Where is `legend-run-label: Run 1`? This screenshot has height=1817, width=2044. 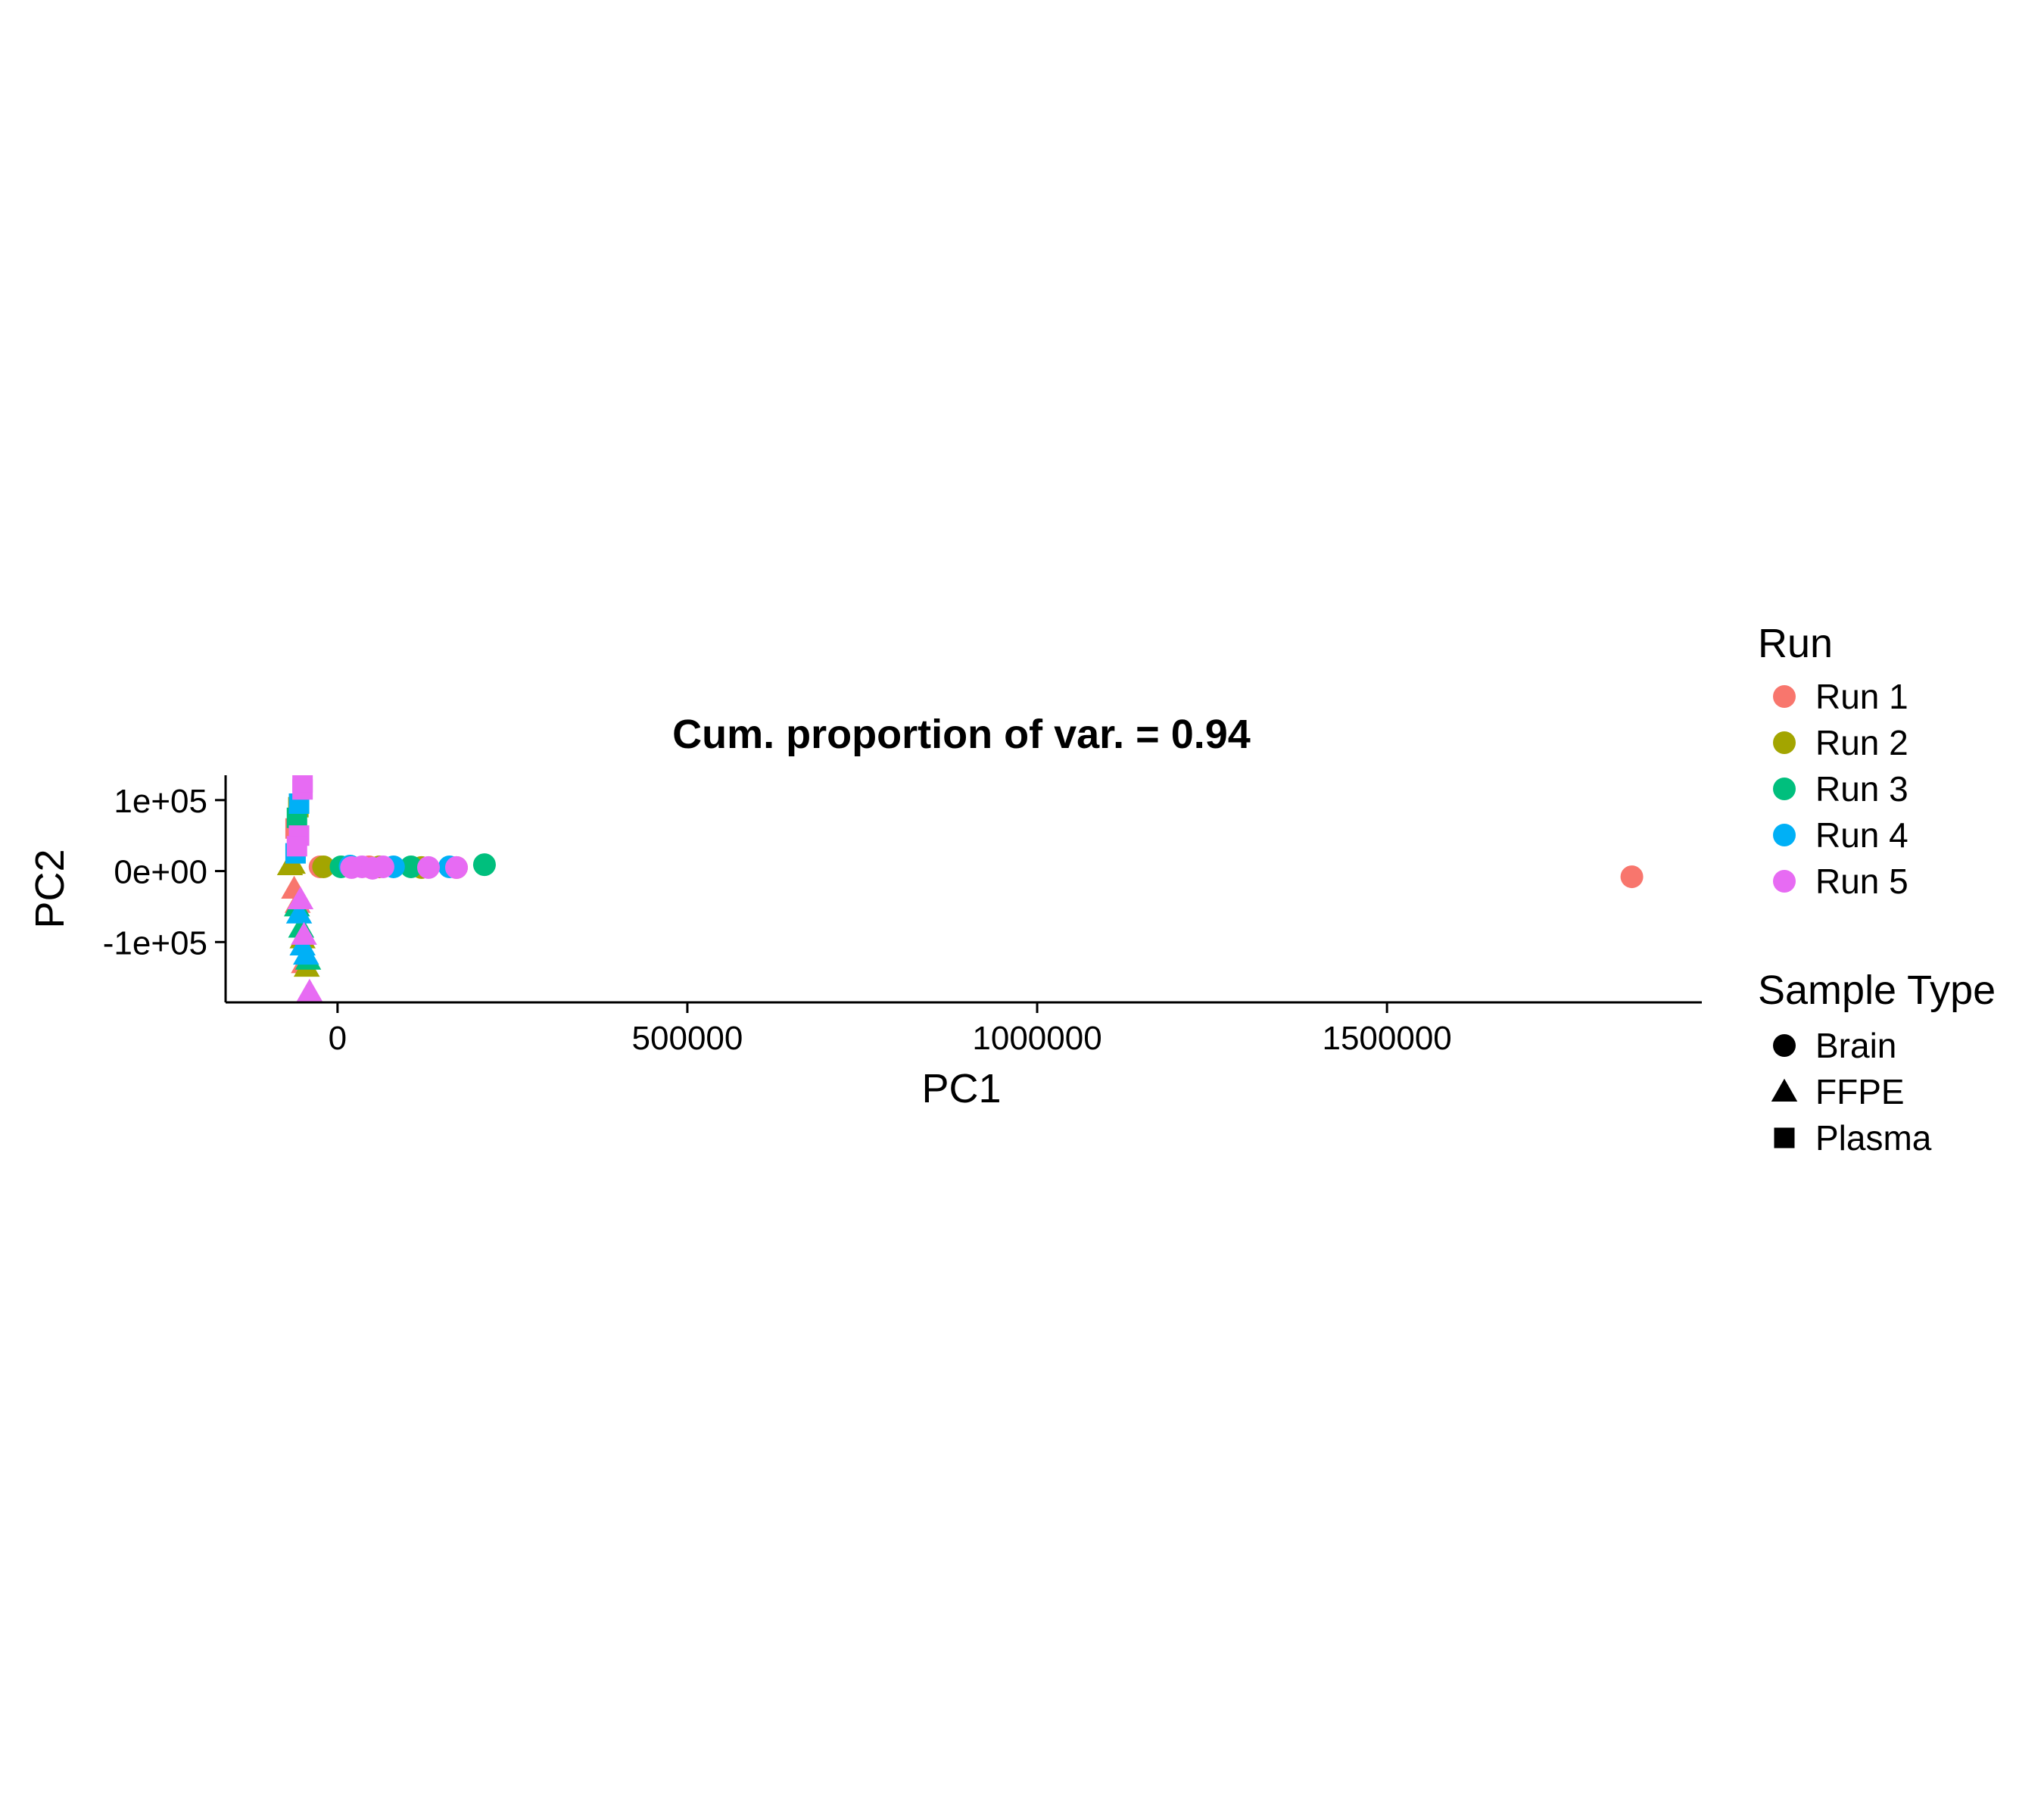
legend-run-label: Run 1 is located at coordinates (1862, 696).